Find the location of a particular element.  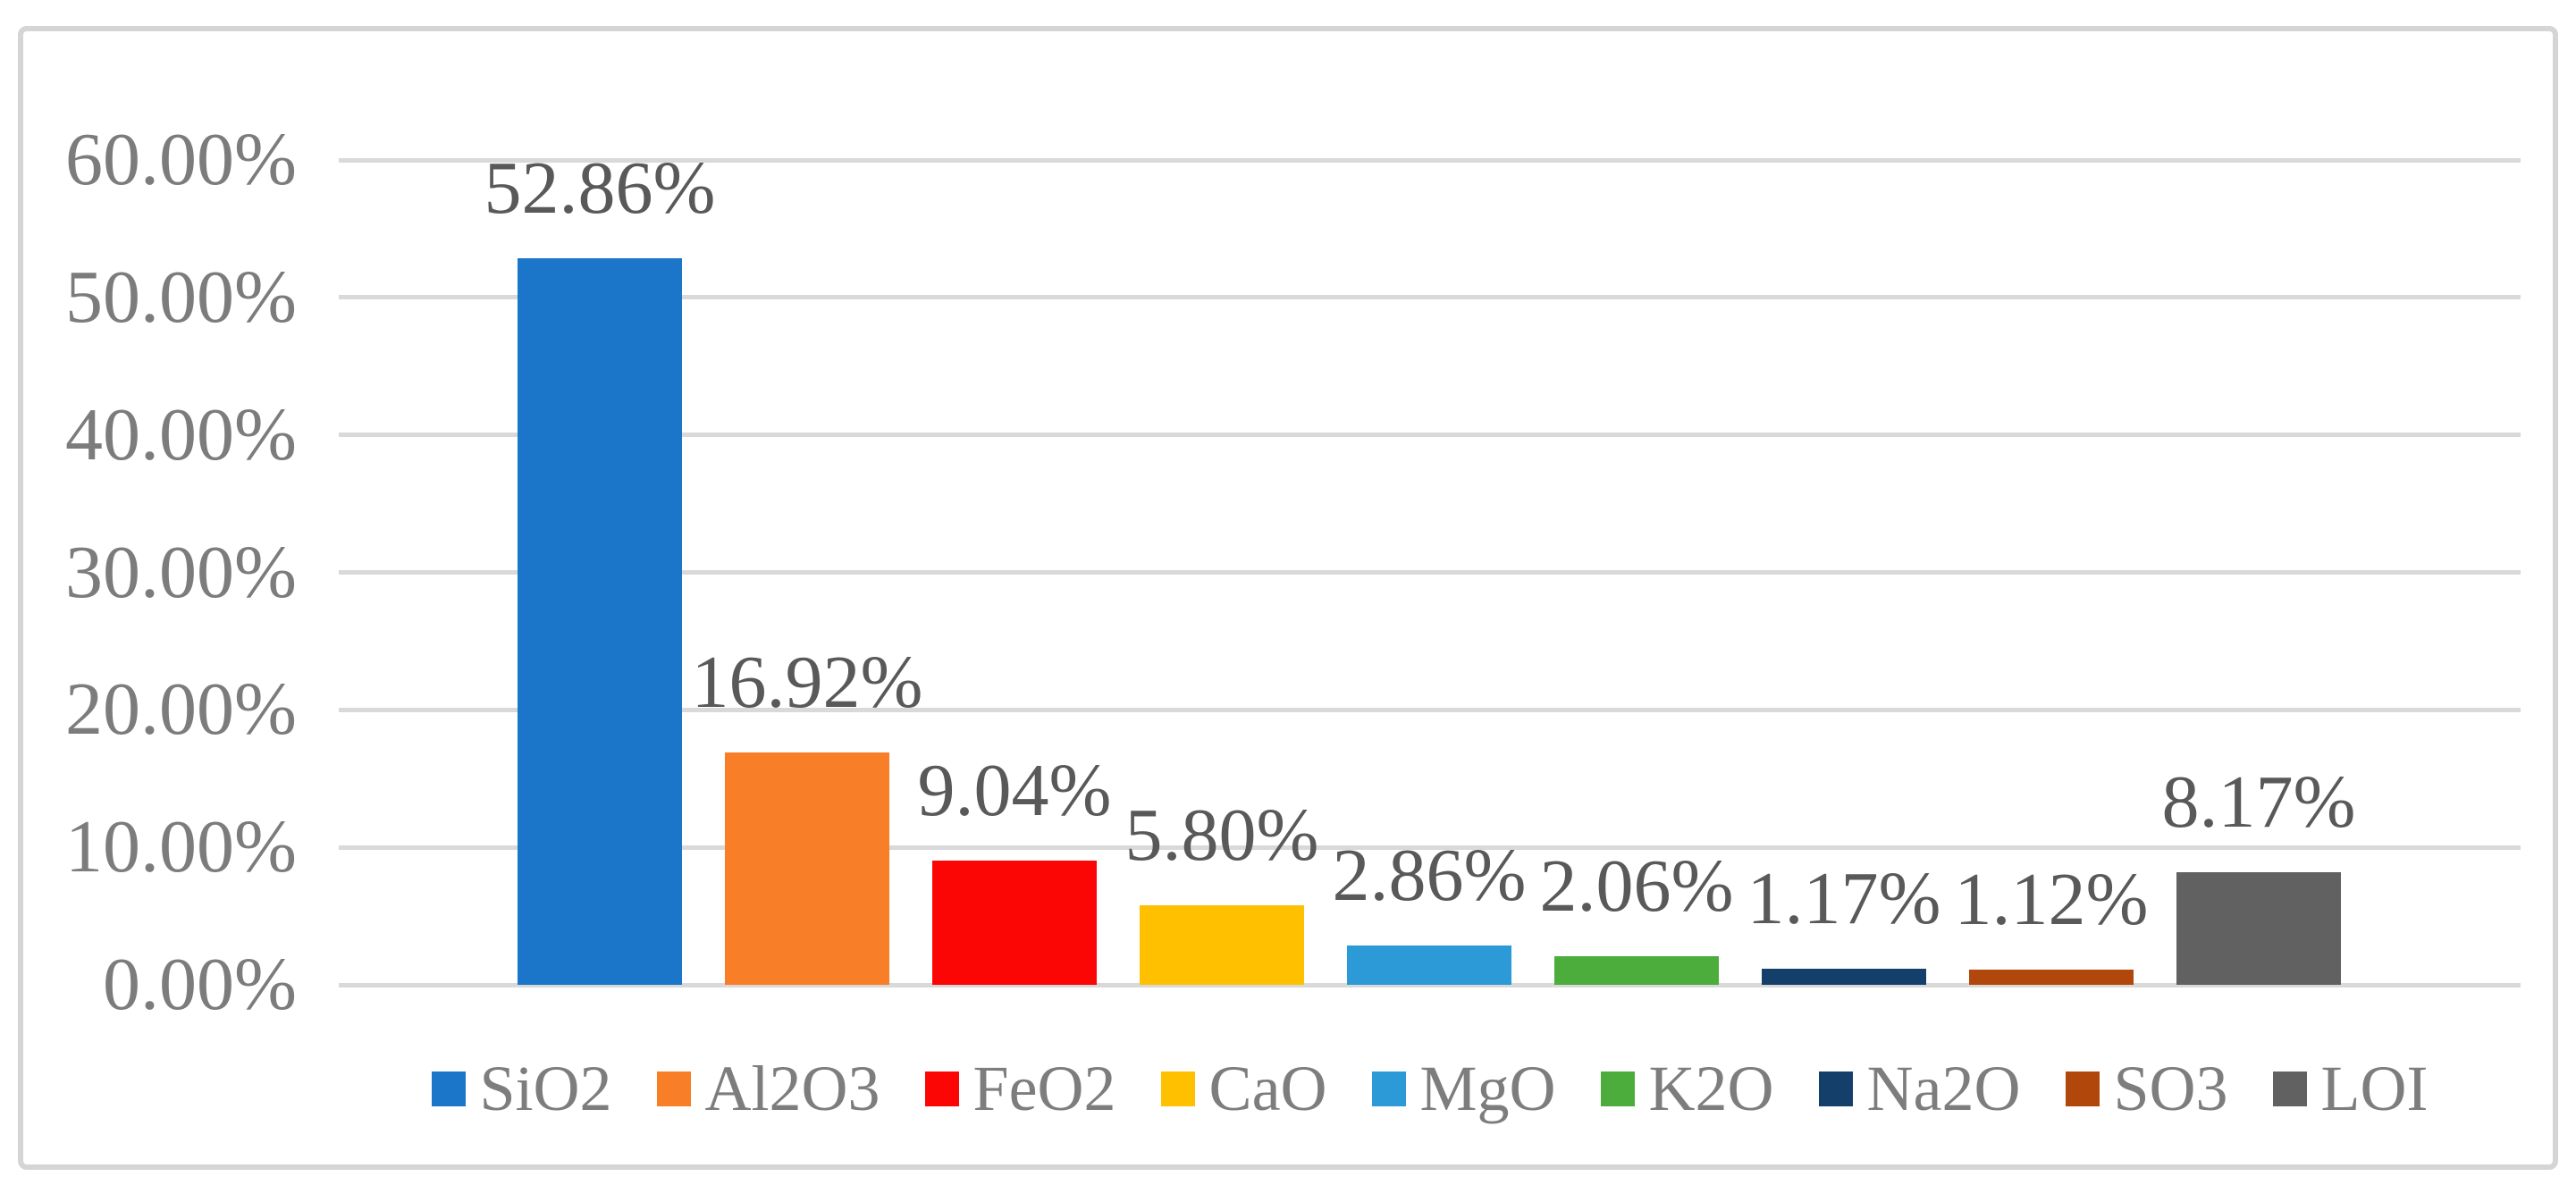

legend-label: SO3 is located at coordinates (2171, 1088).